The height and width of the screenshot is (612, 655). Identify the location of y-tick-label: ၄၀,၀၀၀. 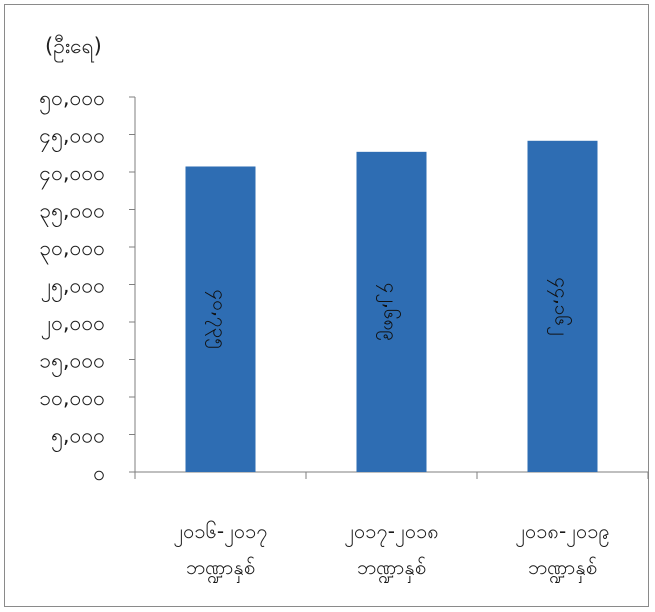
(72, 175).